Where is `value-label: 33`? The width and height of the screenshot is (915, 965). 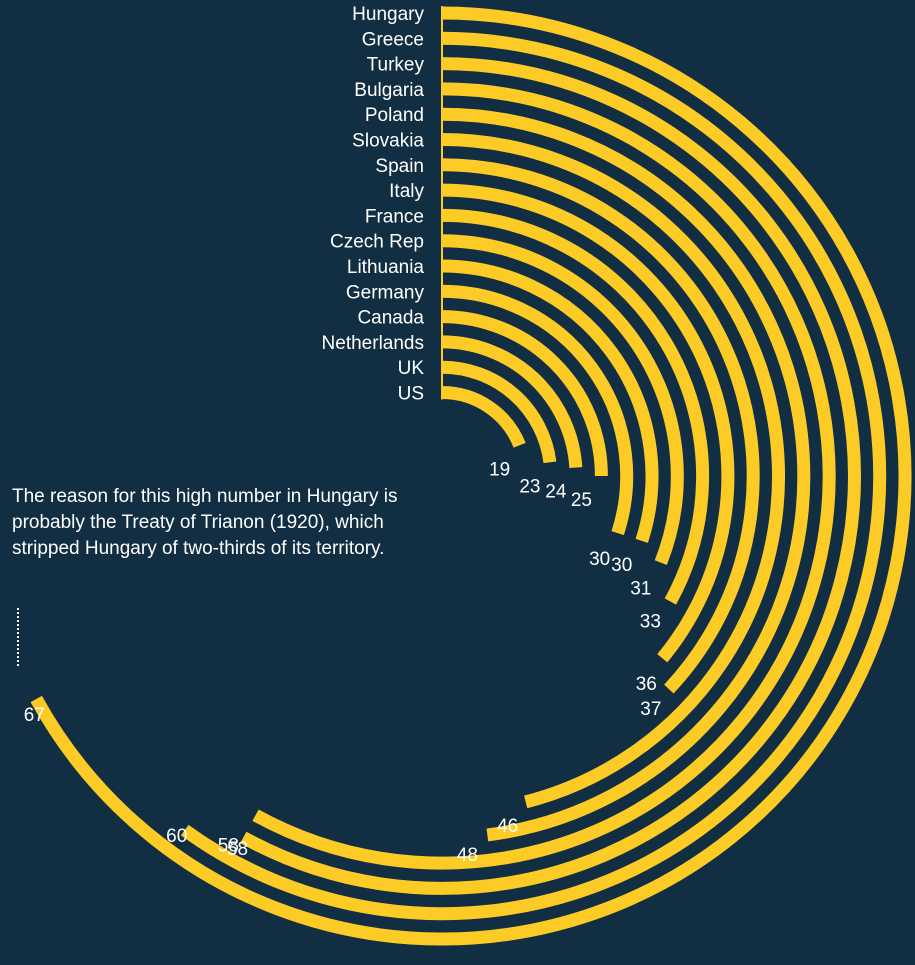
value-label: 33 is located at coordinates (650, 622).